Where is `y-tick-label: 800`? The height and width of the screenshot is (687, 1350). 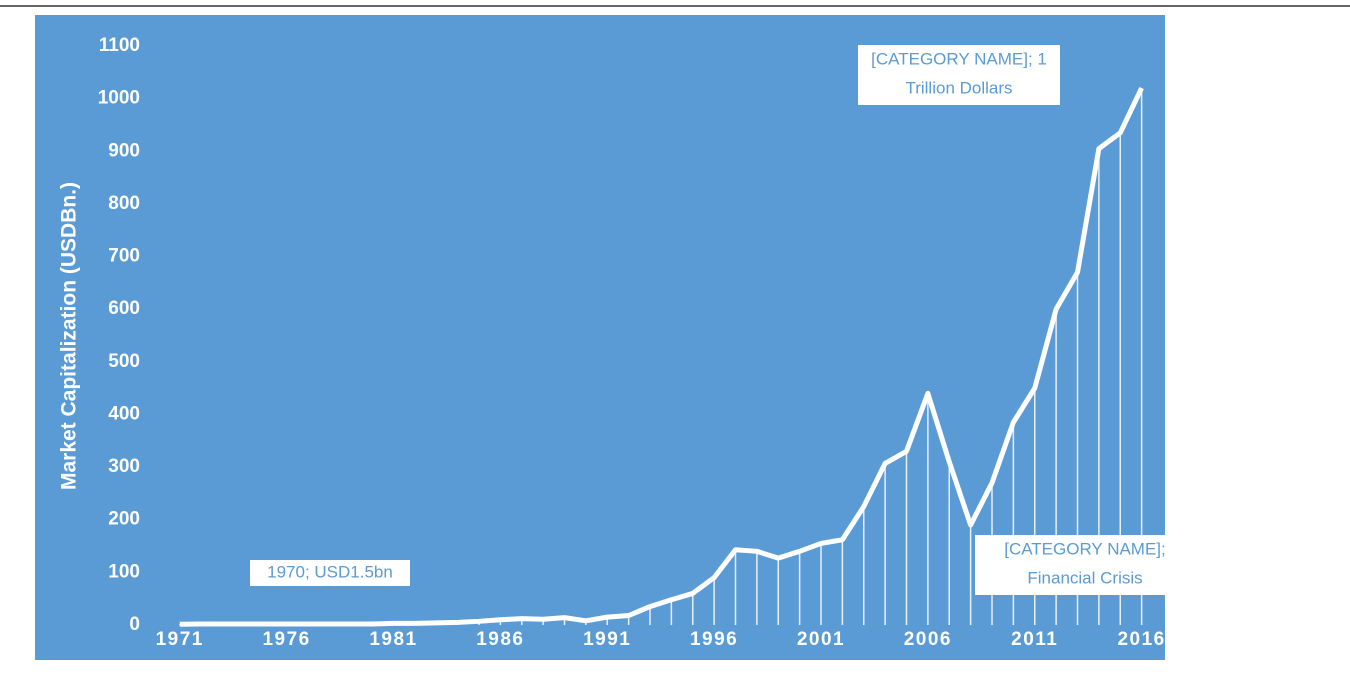 y-tick-label: 800 is located at coordinates (124, 203).